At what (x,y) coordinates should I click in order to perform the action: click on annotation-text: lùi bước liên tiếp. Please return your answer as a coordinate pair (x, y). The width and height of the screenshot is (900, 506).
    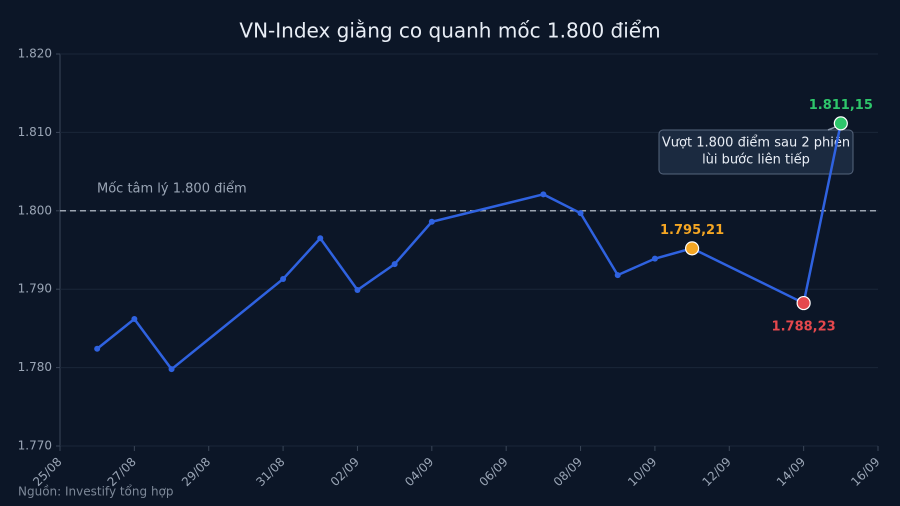
    Looking at the image, I should click on (756, 160).